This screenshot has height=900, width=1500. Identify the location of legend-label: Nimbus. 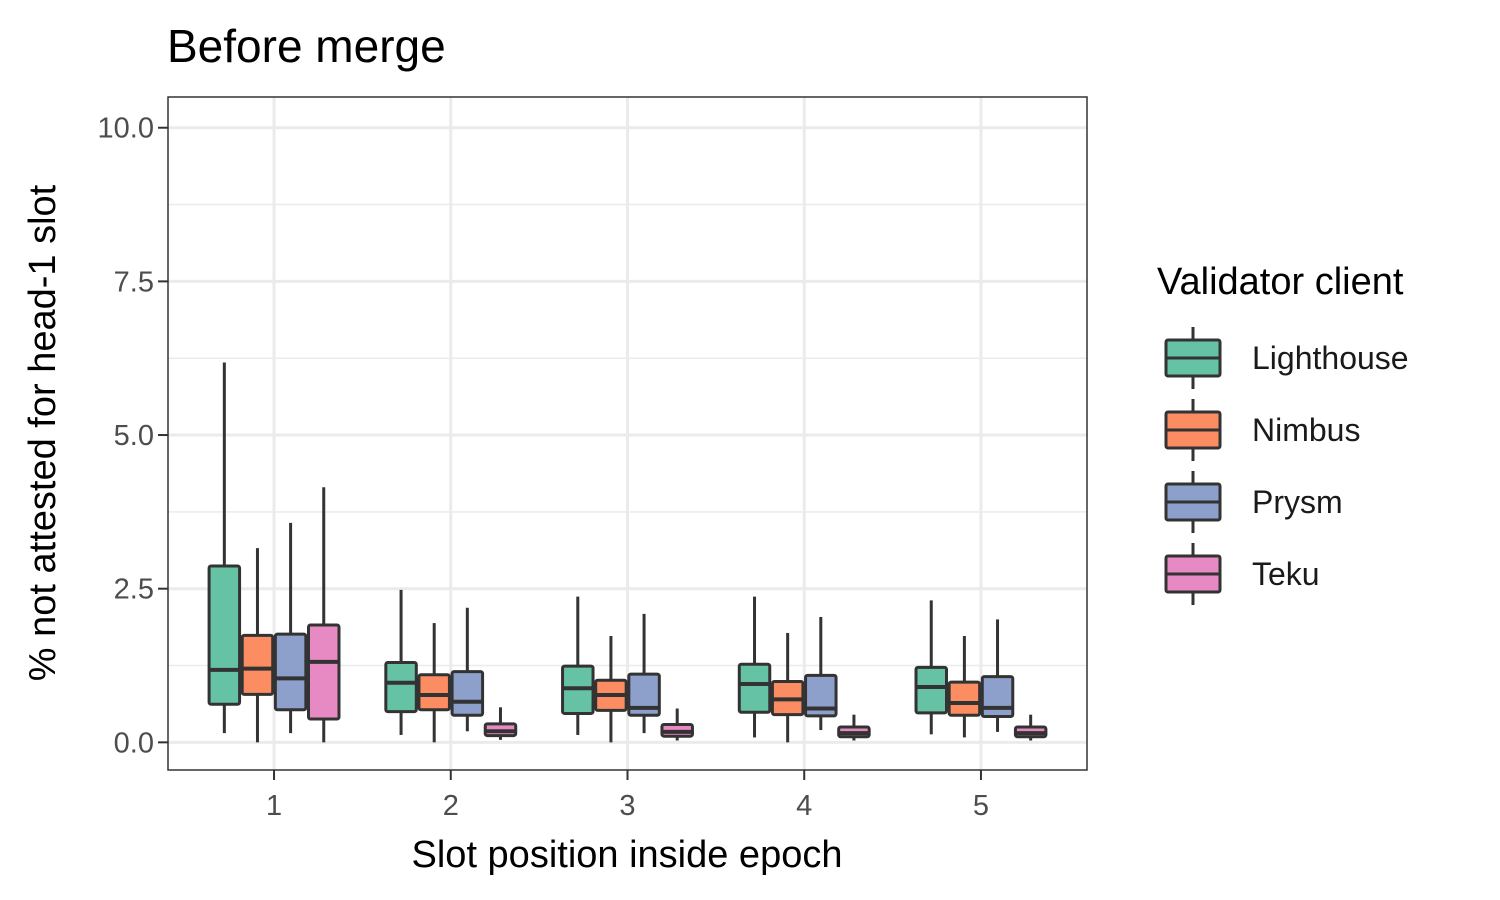
(1306, 430).